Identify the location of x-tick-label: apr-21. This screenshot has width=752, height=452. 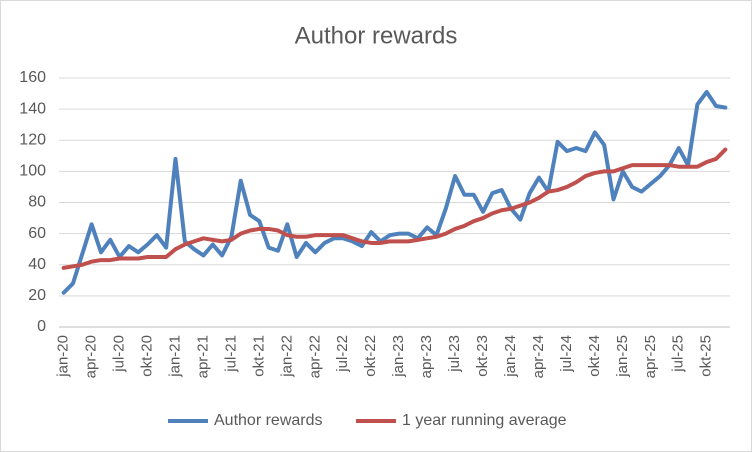
(202, 356).